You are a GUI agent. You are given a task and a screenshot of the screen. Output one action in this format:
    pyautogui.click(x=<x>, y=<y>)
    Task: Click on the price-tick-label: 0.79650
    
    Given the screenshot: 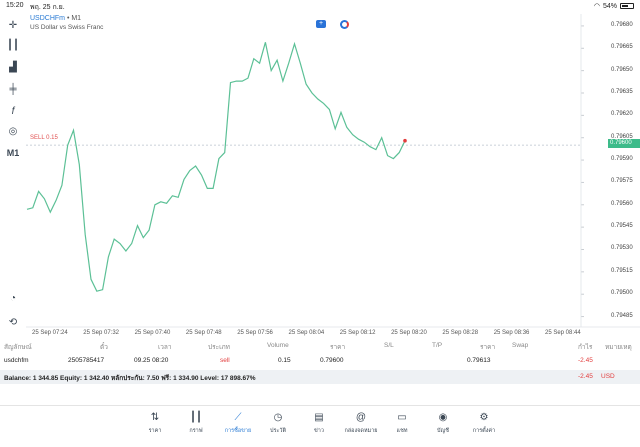 What is the action you would take?
    pyautogui.click(x=622, y=69)
    